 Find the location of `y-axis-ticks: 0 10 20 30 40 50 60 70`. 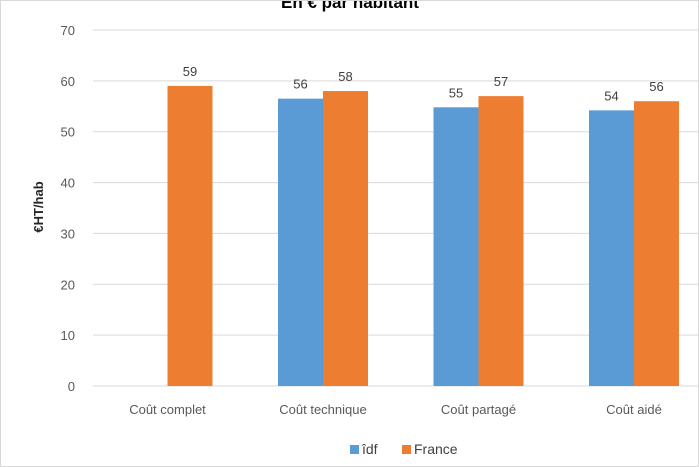

y-axis-ticks: 0 10 20 30 40 50 60 70 is located at coordinates (68, 208).